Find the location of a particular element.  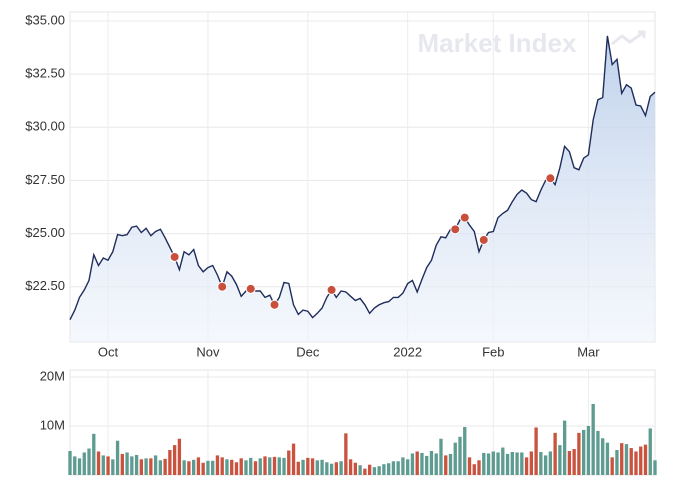

x-tick-label: Feb is located at coordinates (493, 351).